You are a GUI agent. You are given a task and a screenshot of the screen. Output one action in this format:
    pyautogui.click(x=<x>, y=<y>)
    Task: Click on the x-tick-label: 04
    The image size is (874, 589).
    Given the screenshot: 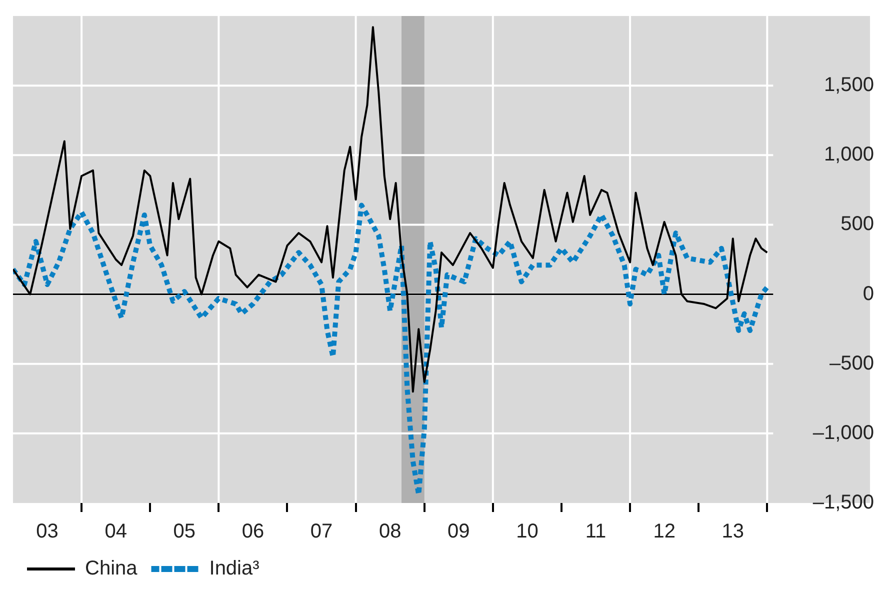 What is the action you would take?
    pyautogui.click(x=115, y=531)
    